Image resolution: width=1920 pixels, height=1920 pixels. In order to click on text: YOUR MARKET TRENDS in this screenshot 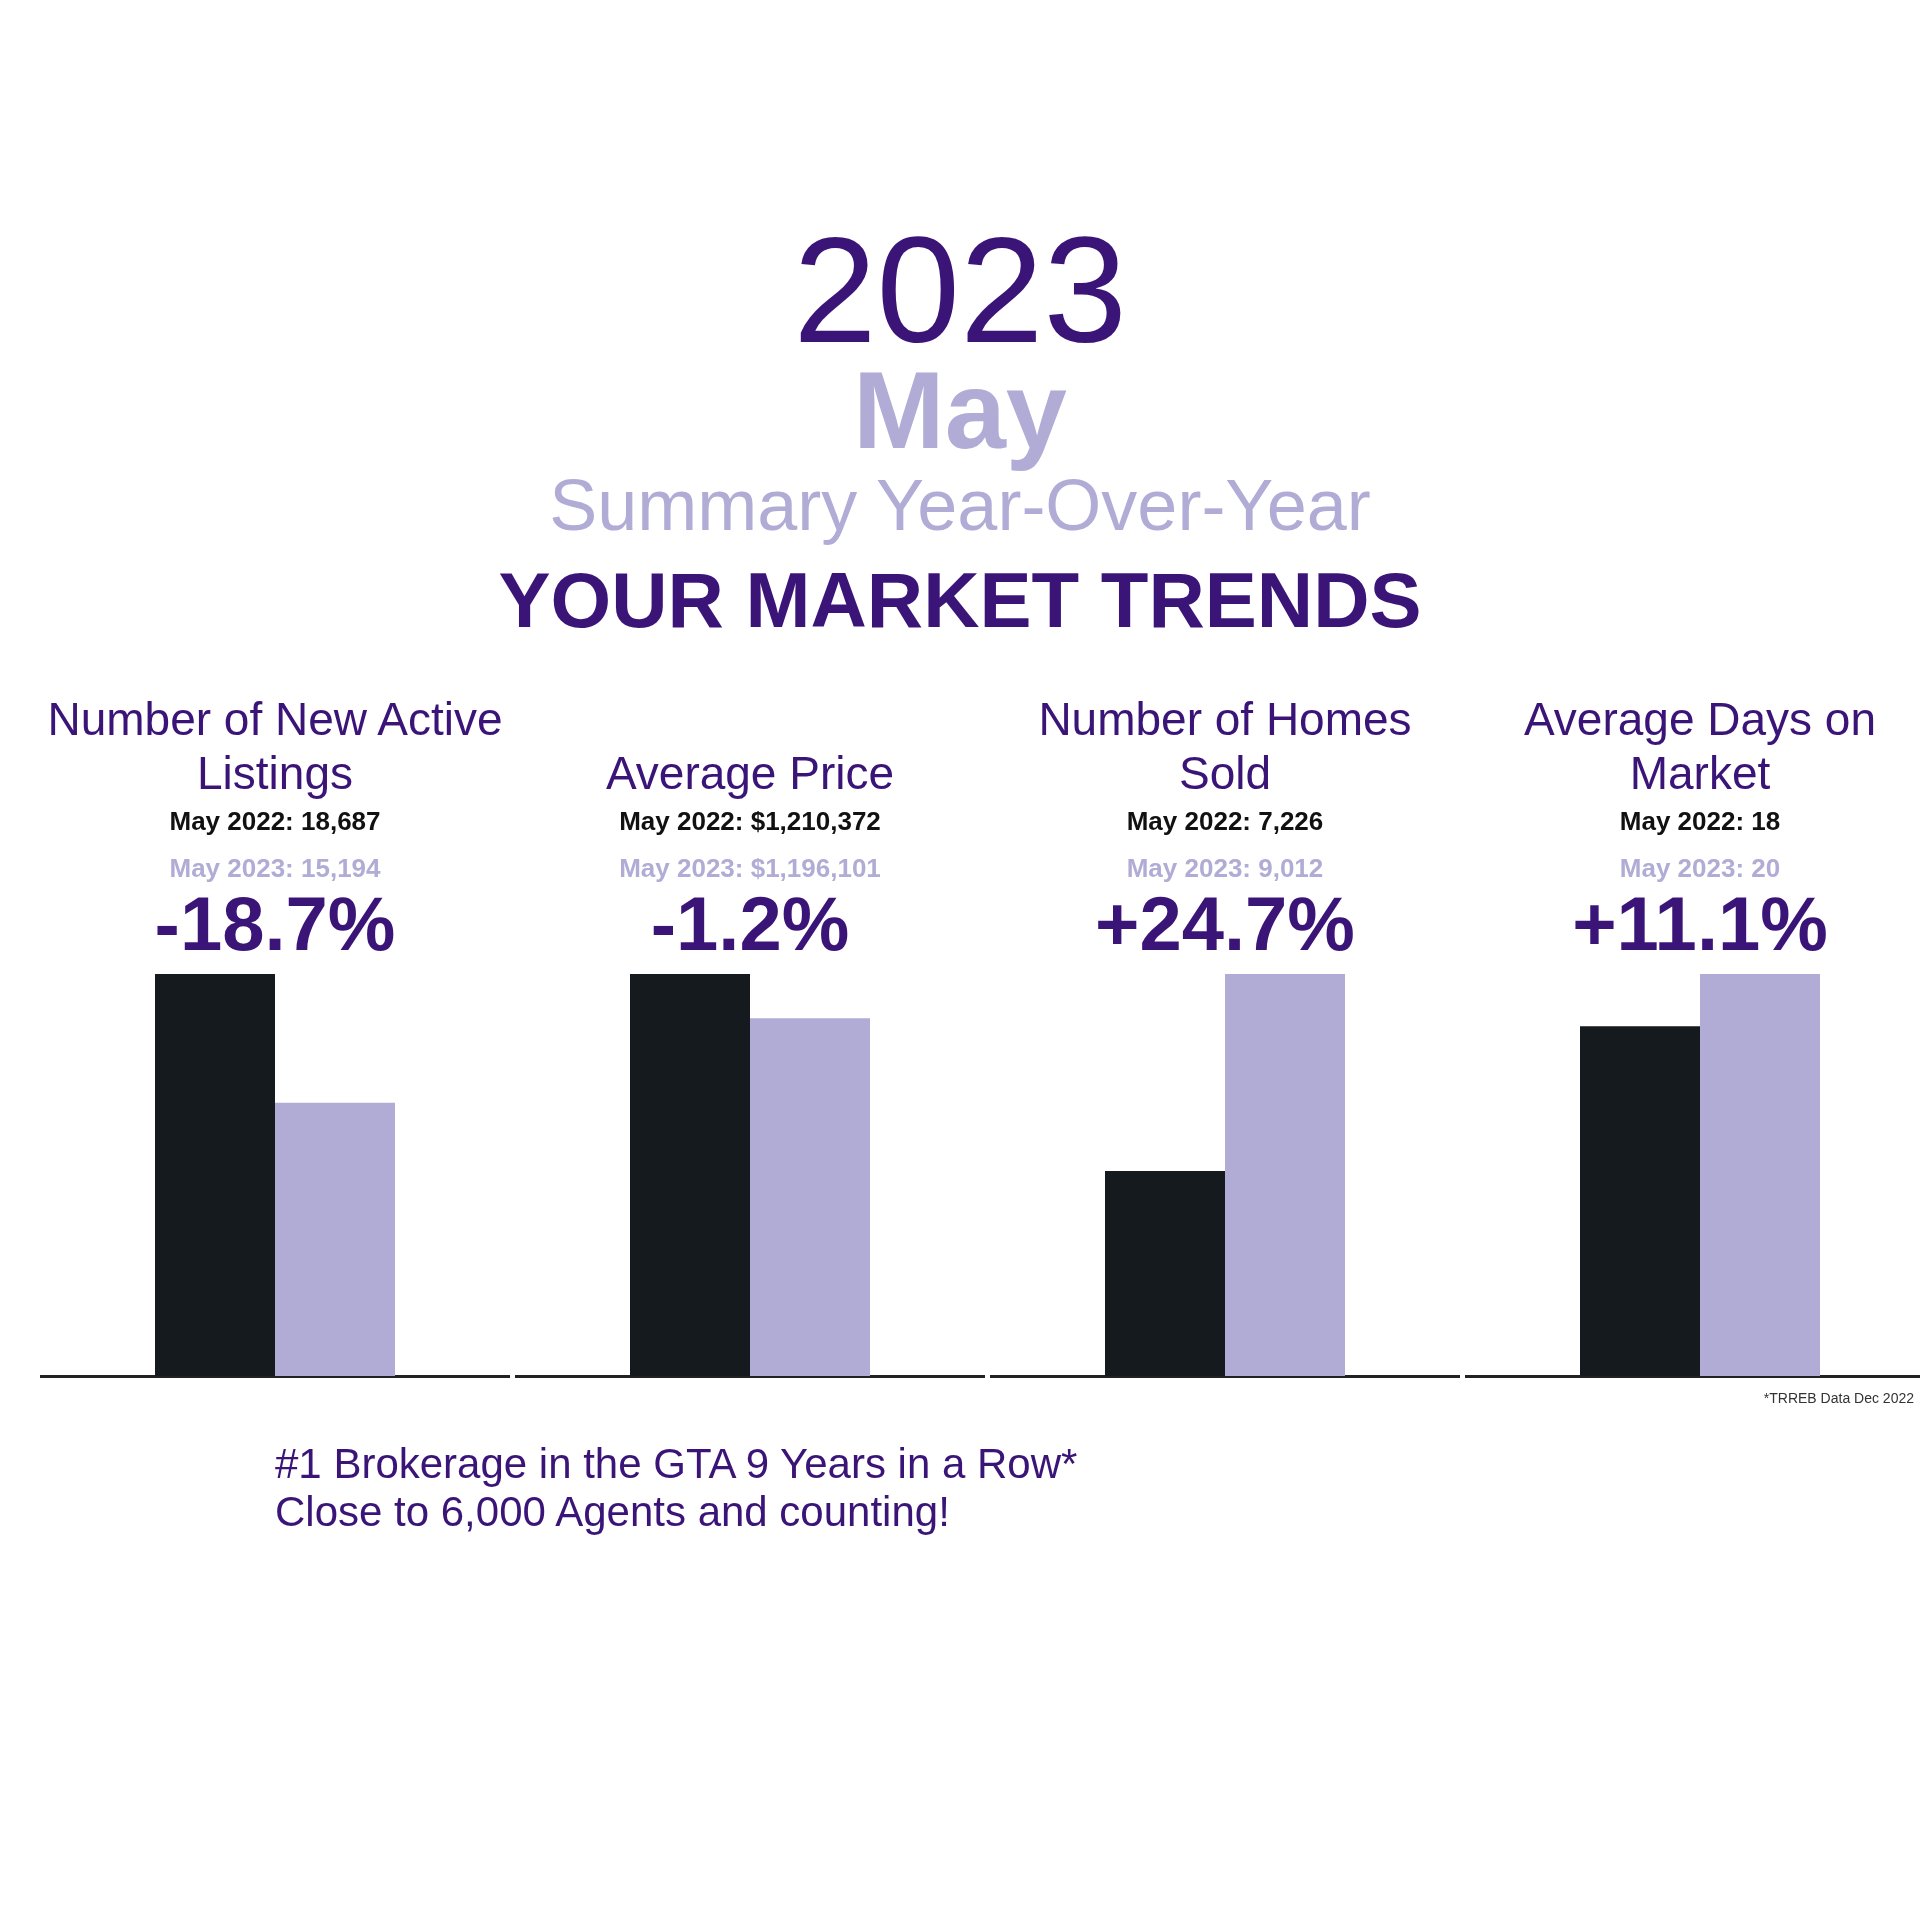, I will do `click(960, 600)`.